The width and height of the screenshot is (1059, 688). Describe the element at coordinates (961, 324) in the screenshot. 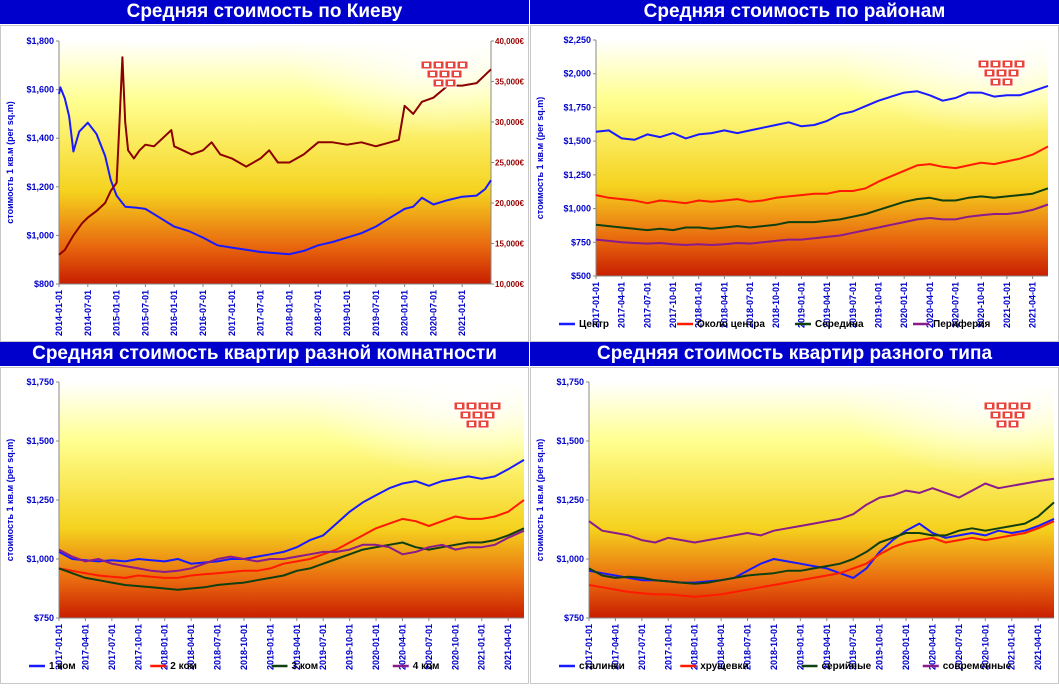

I see `legend-label: Периферия` at that location.